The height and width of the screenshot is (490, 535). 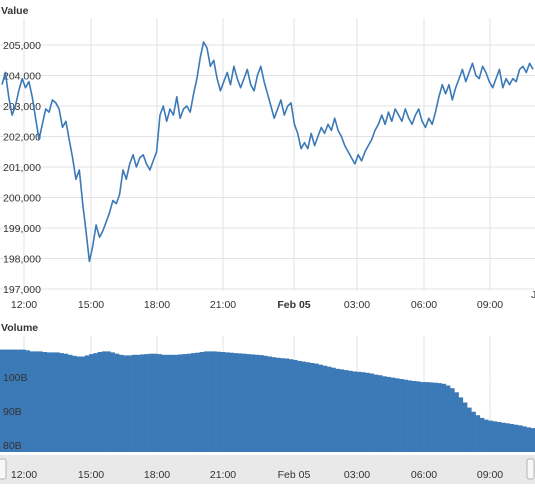 What do you see at coordinates (157, 305) in the screenshot?
I see `value-x-tick-label: 18:00` at bounding box center [157, 305].